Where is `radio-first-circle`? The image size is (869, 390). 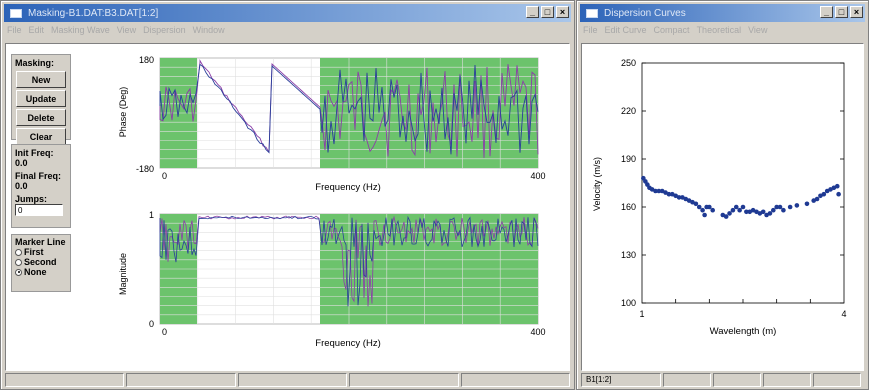 radio-first-circle is located at coordinates (18, 252).